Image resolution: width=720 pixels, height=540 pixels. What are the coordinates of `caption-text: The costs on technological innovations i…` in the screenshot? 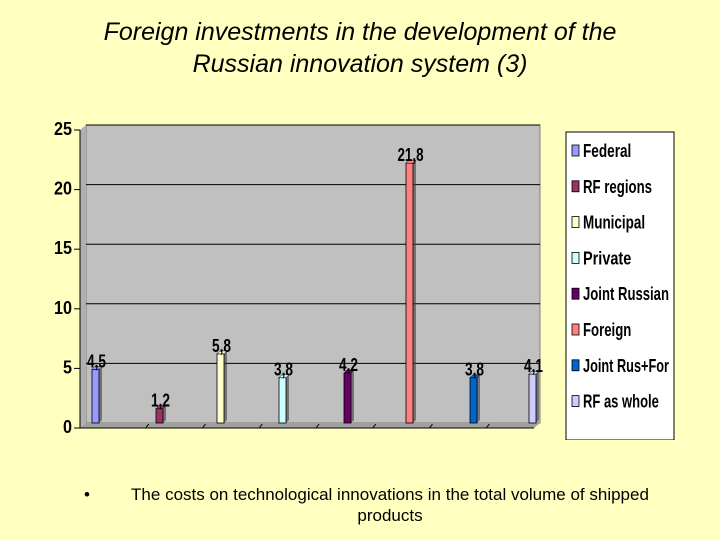 It's located at (390, 505).